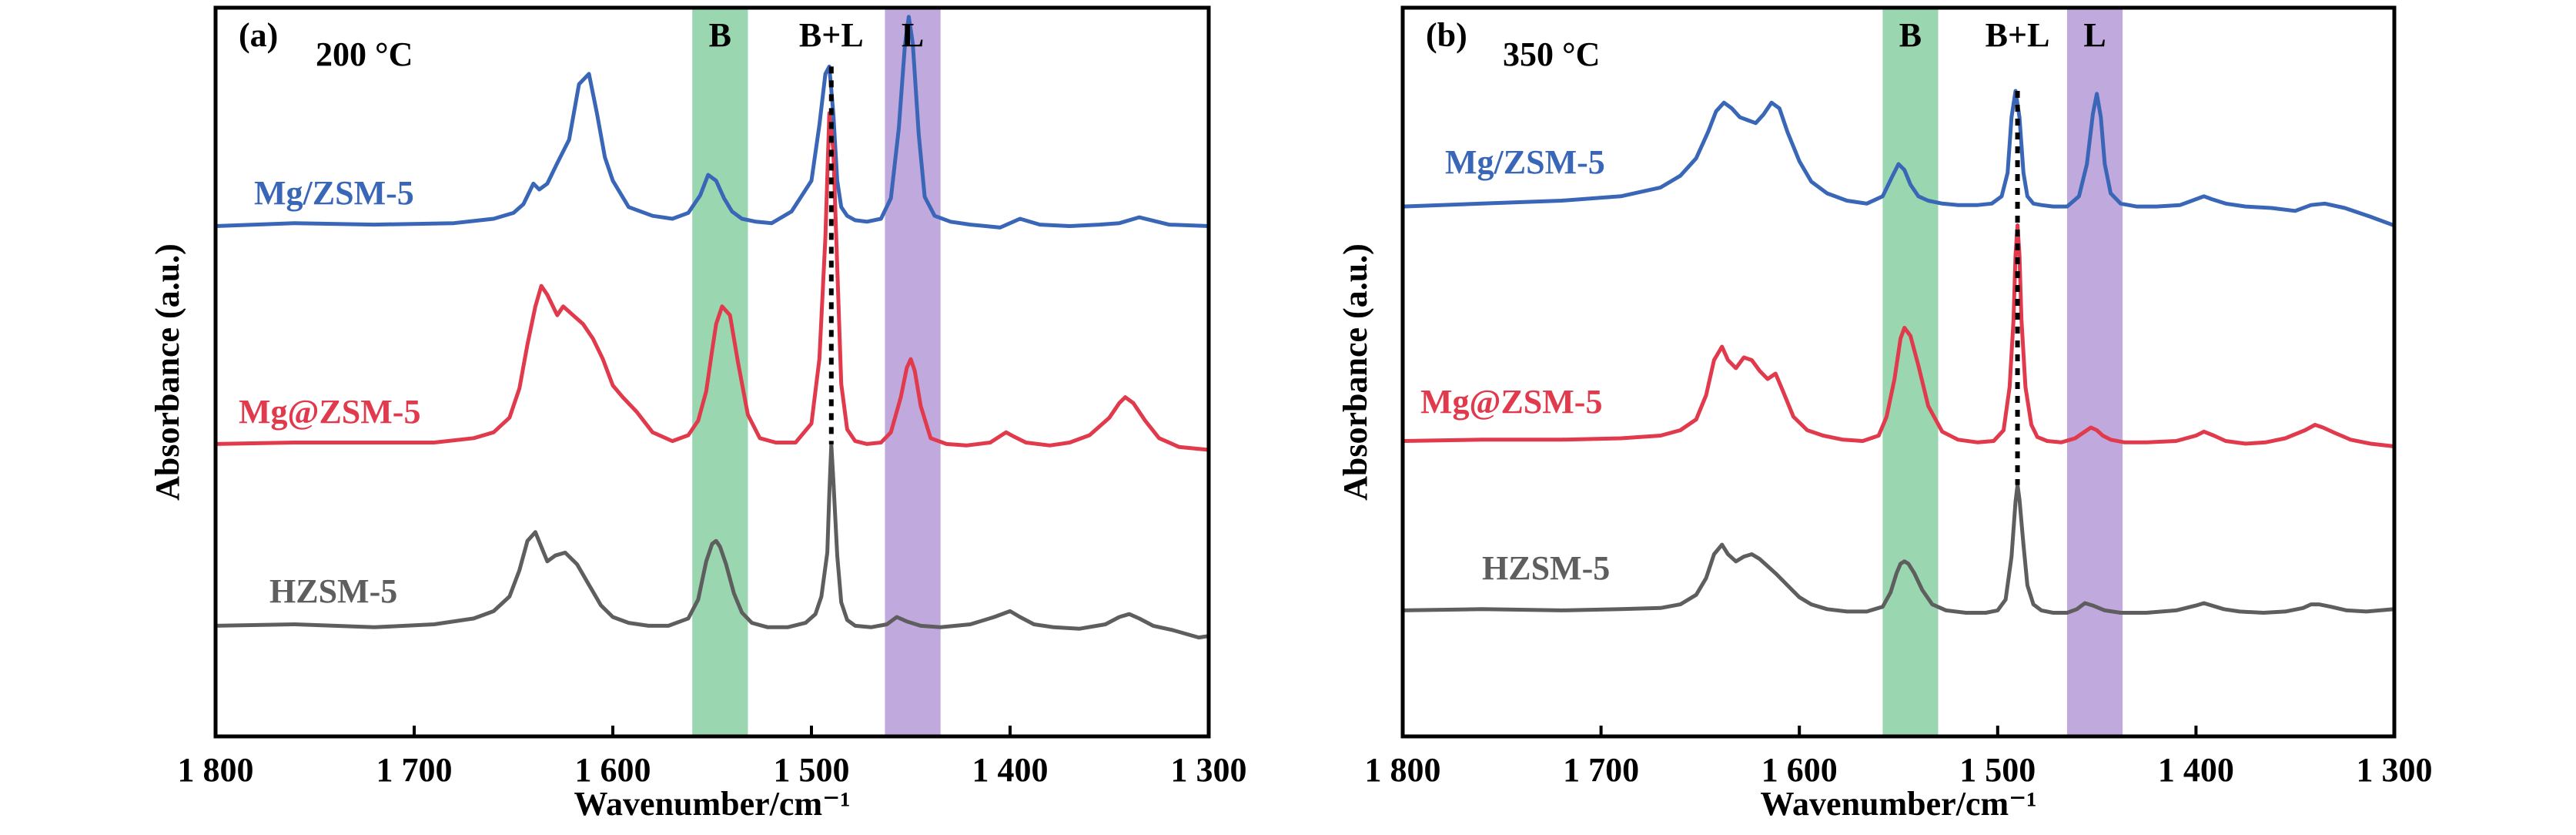 The height and width of the screenshot is (835, 2576). What do you see at coordinates (258, 35) in the screenshot?
I see `panel-letter: (a)` at bounding box center [258, 35].